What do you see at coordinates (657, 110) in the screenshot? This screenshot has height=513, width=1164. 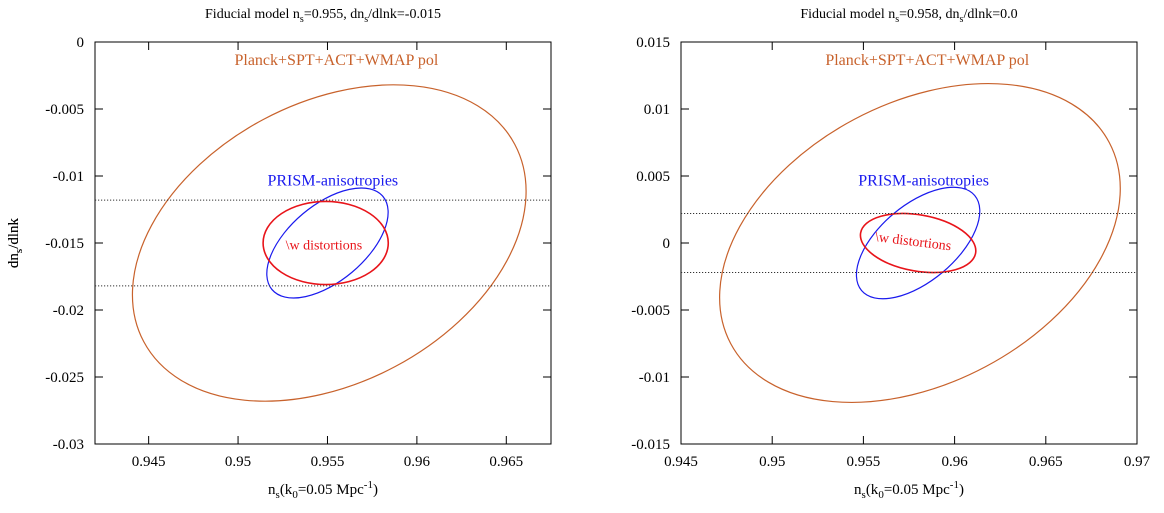 I see `y-tick-label: 0.01` at bounding box center [657, 110].